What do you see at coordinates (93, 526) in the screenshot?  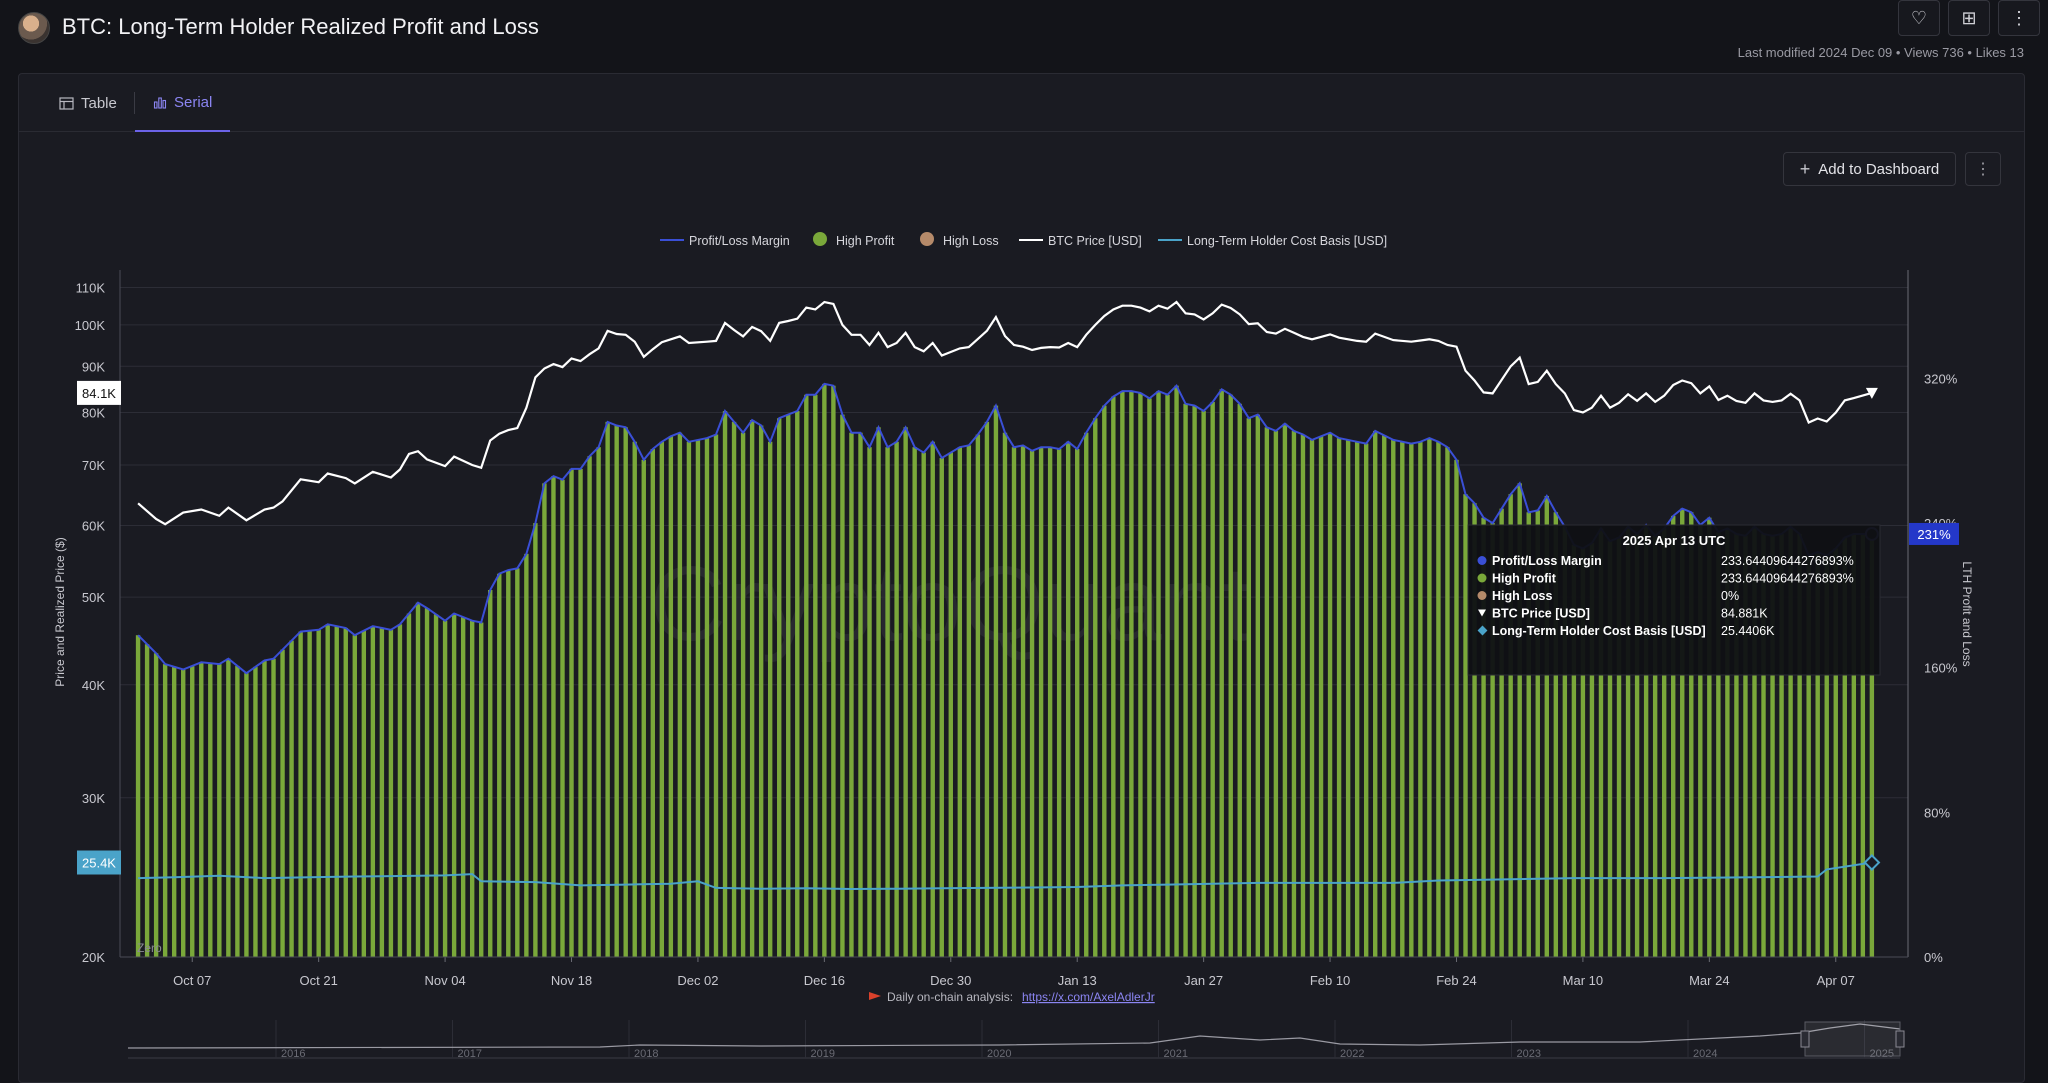 I see `y-left-tick-label: 60K` at bounding box center [93, 526].